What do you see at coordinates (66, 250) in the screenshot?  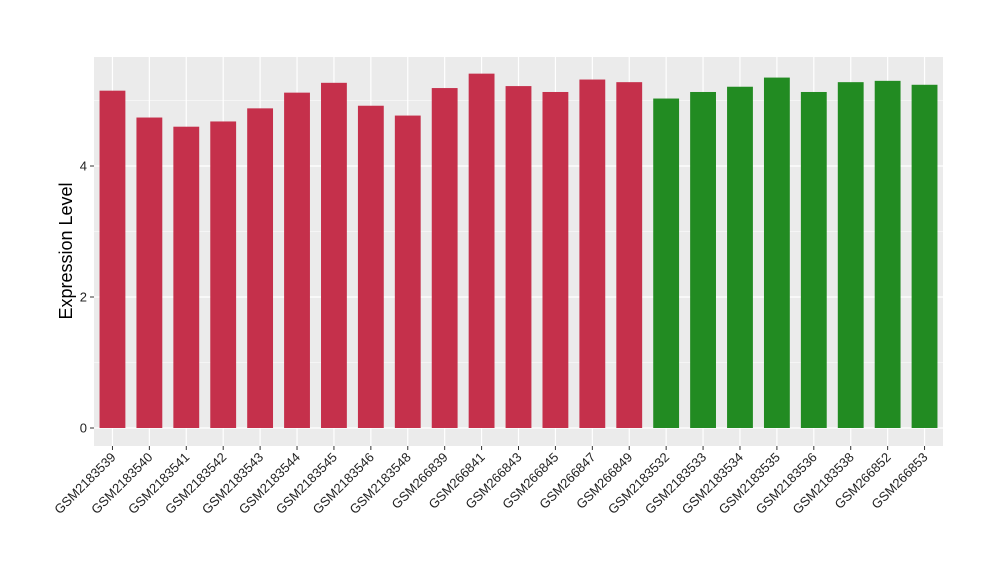 I see `y-axis-title: Expression Level` at bounding box center [66, 250].